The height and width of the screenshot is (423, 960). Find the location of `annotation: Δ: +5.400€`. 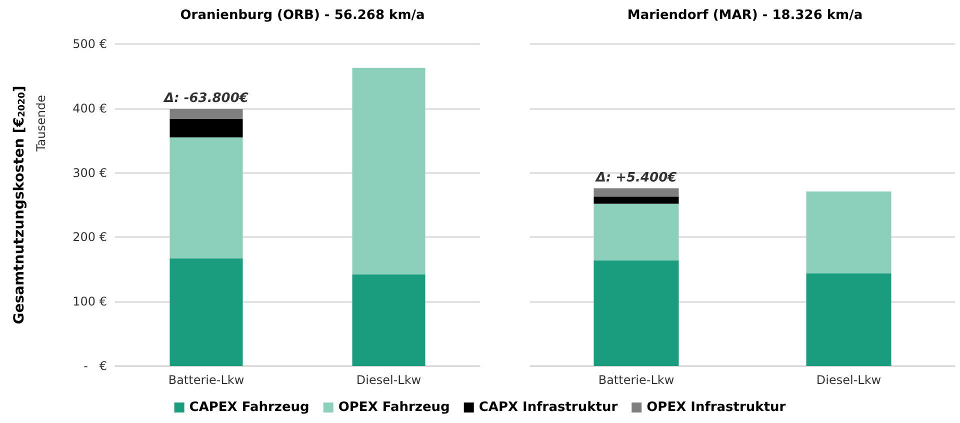

annotation: Δ: +5.400€ is located at coordinates (635, 178).